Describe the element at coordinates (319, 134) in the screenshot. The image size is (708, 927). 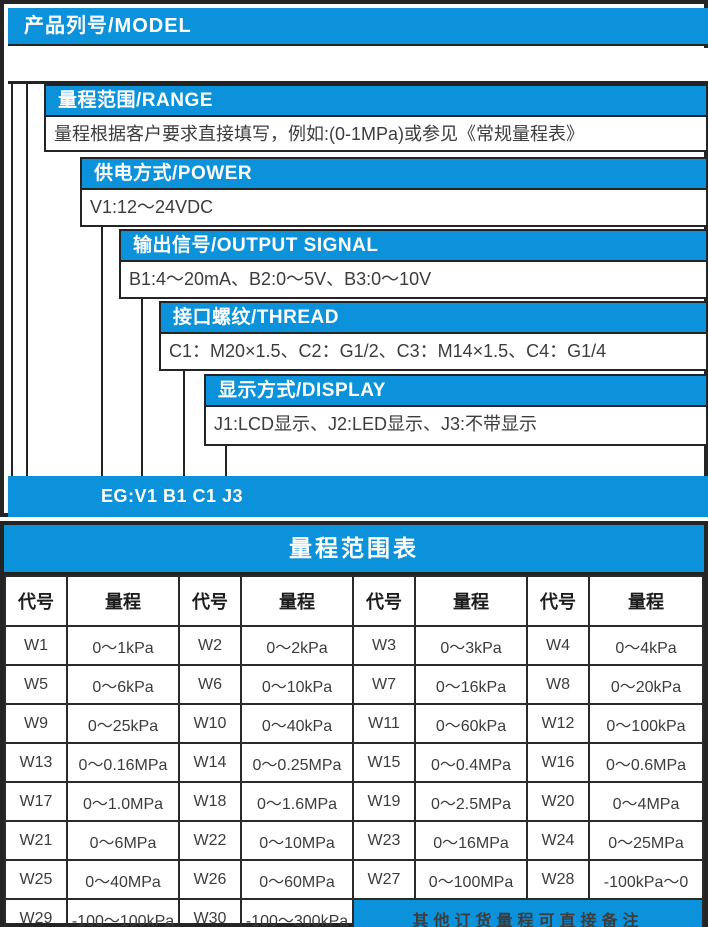
I see `section-range-options: 量程根据客户要求直接填写，例如:(0-1MPa)或参见《常规量程表》` at that location.